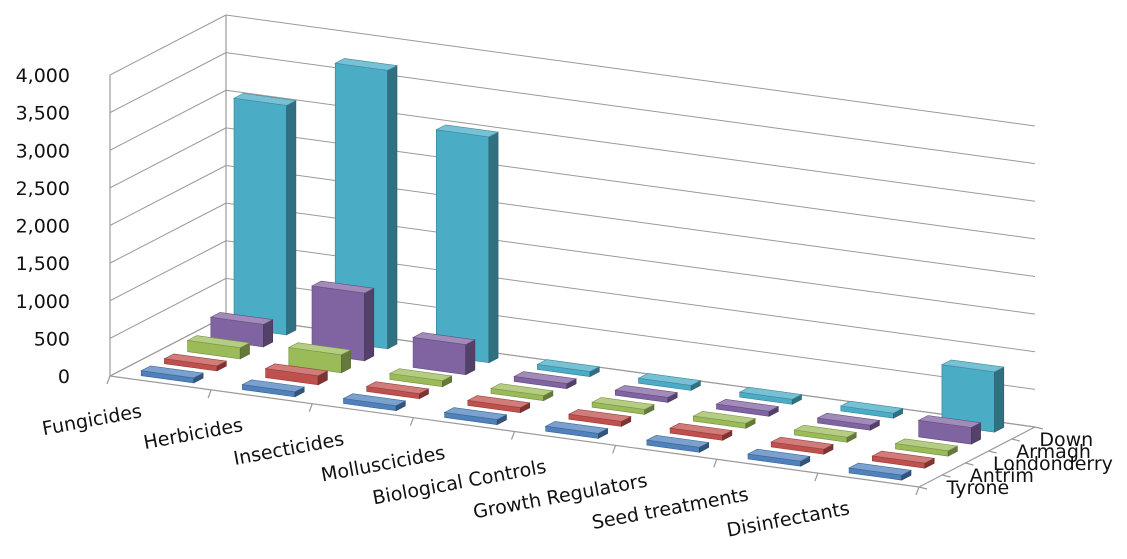 This screenshot has height=559, width=1127. What do you see at coordinates (193, 434) in the screenshot?
I see `category-label: Herbicides` at bounding box center [193, 434].